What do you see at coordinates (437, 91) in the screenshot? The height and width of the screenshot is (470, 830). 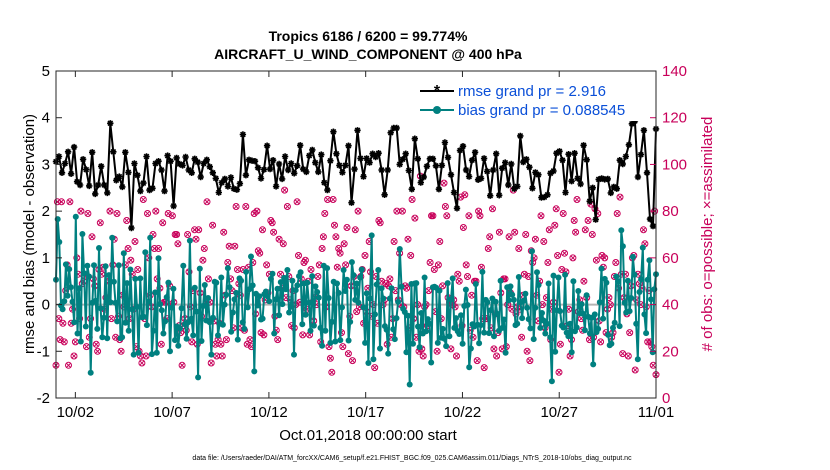 I see `legend-rmse-marker: *` at bounding box center [437, 91].